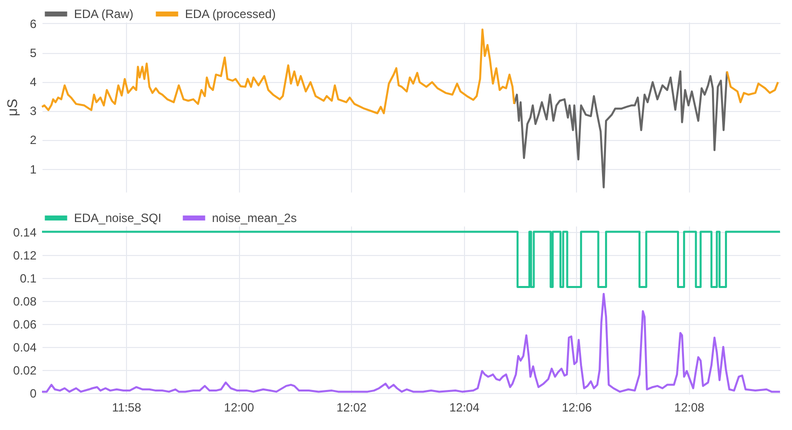 This screenshot has width=792, height=430. What do you see at coordinates (620, 129) in the screenshot?
I see `line-series` at bounding box center [620, 129].